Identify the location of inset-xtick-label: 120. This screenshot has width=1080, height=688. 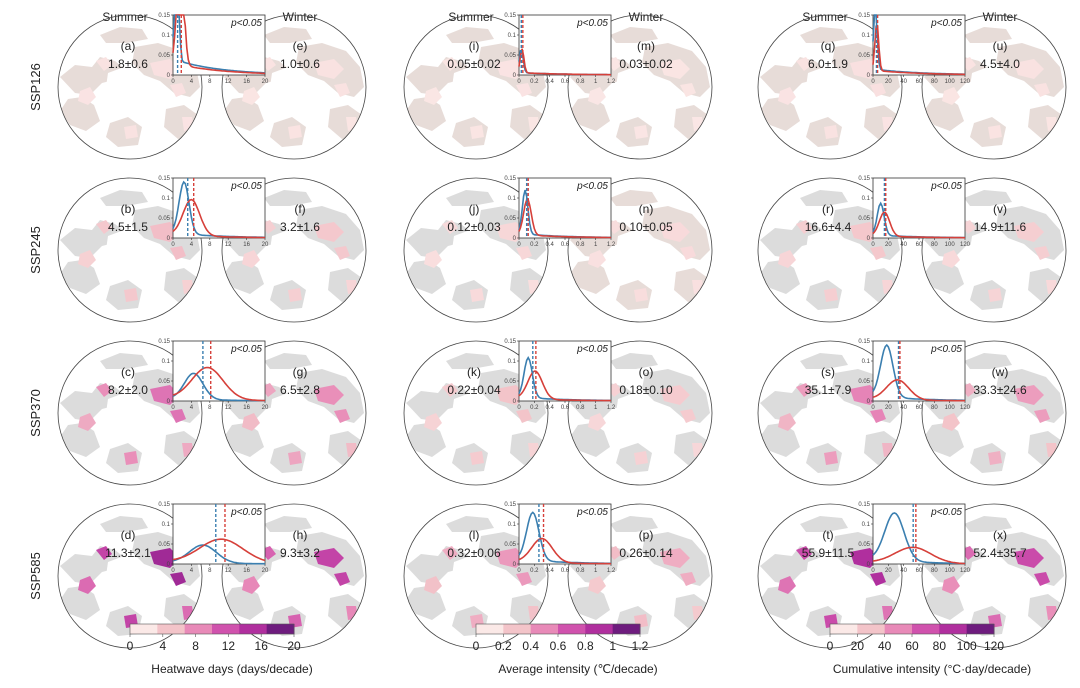
(965, 82).